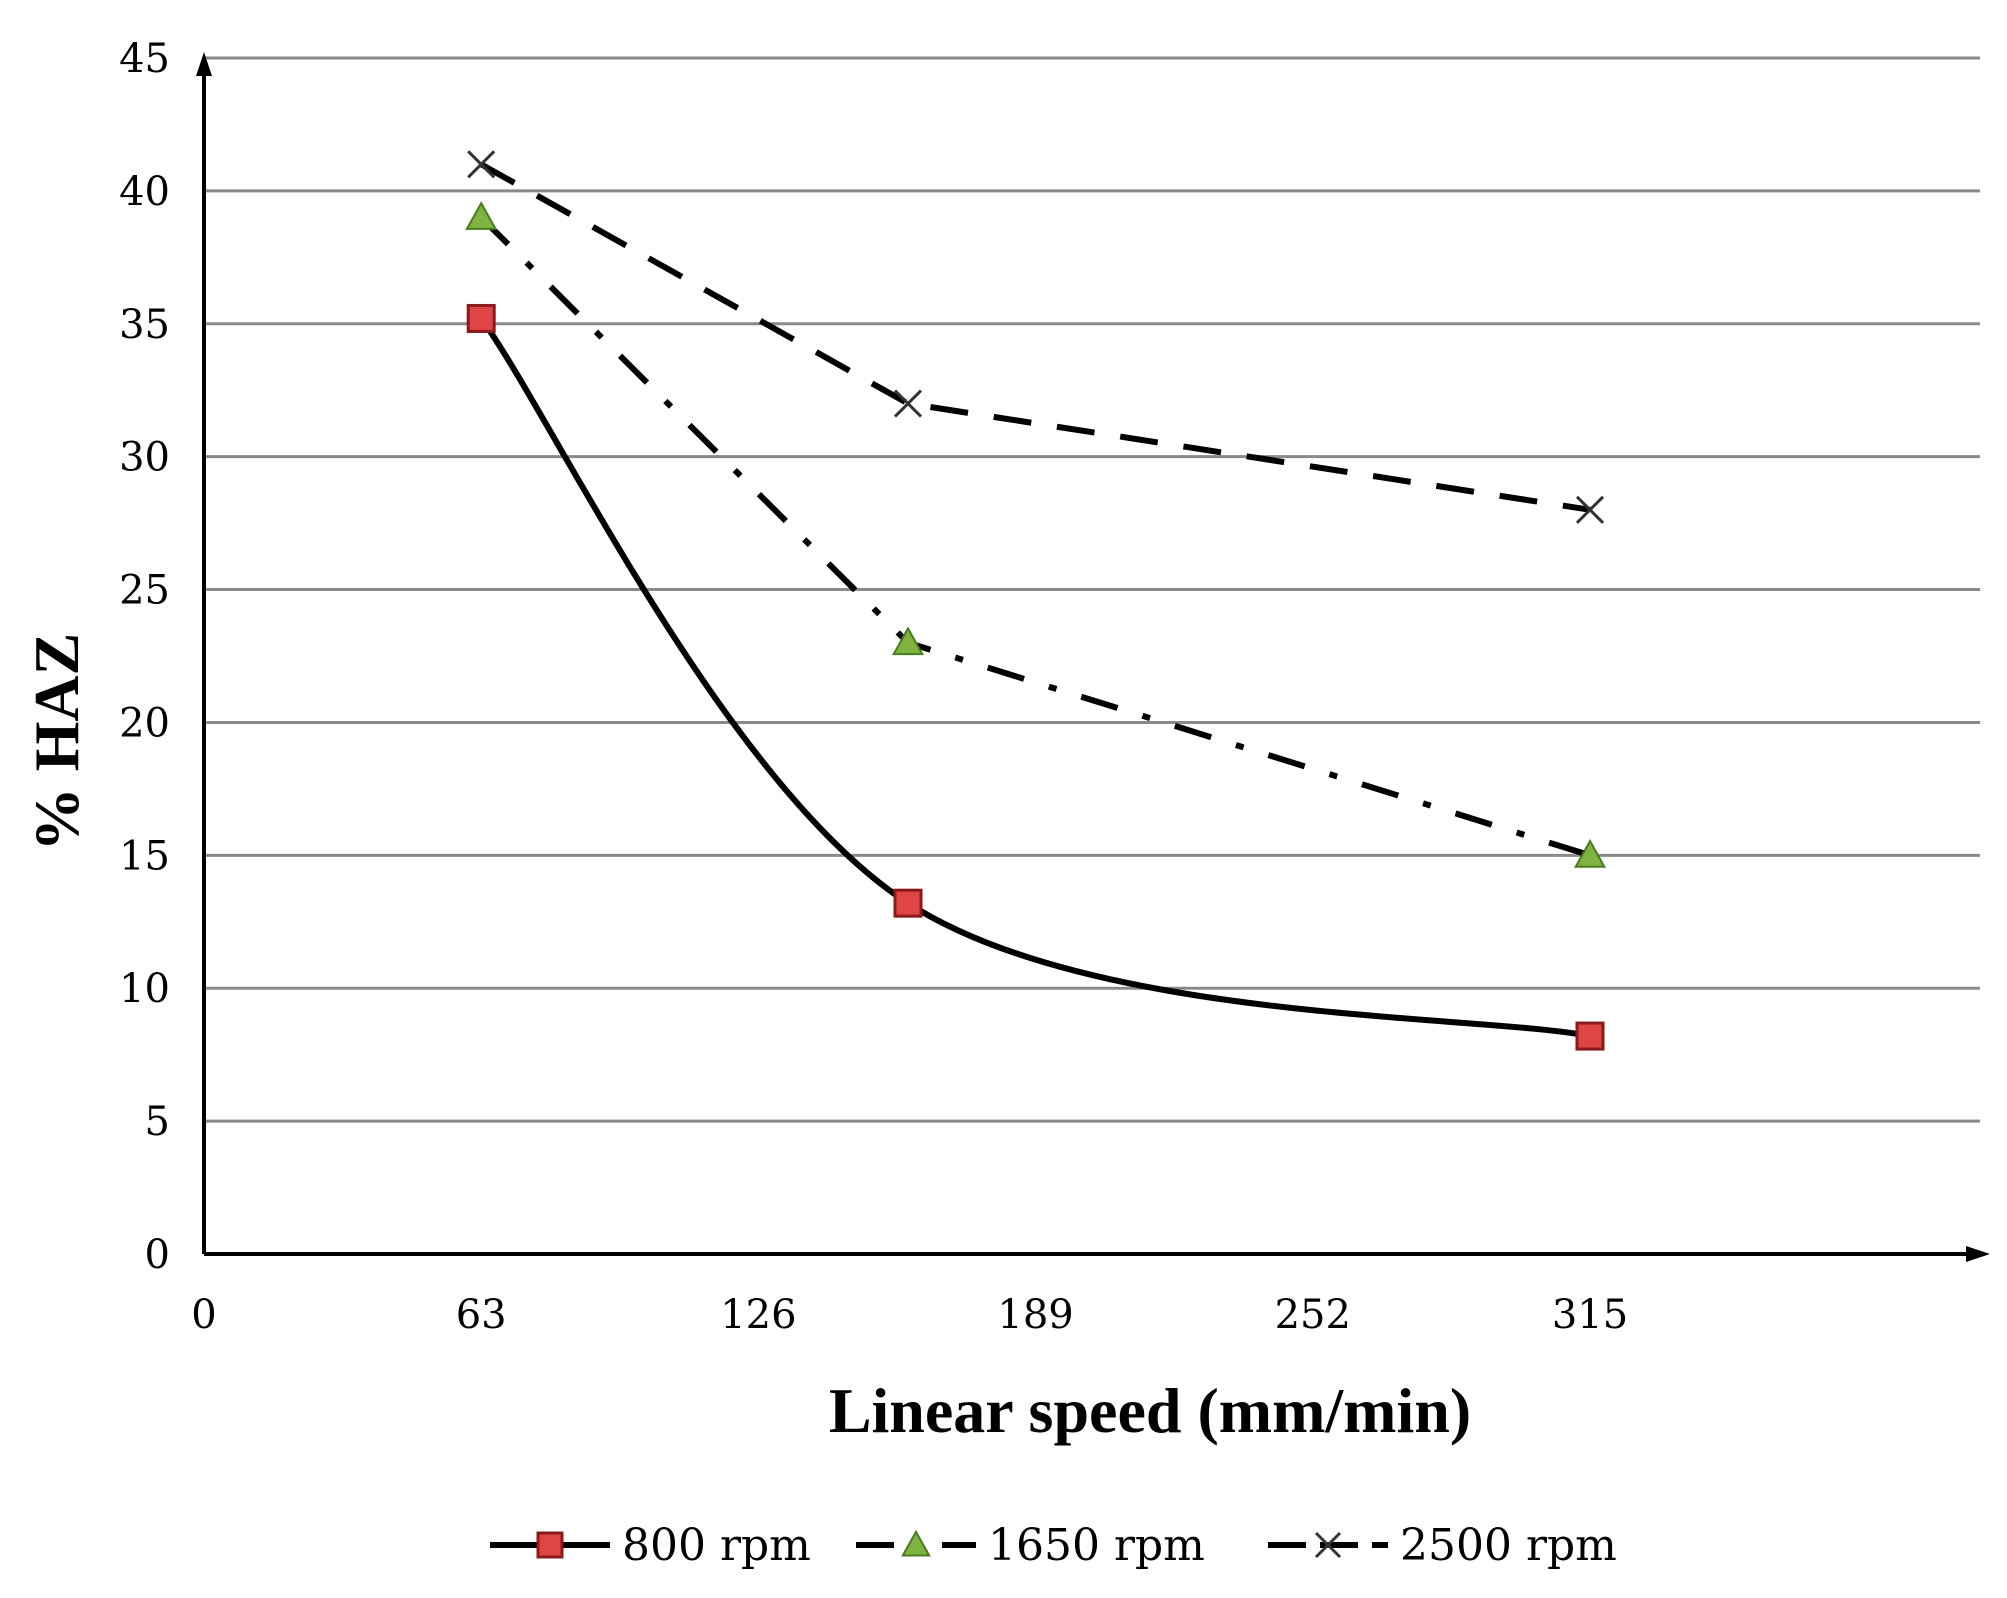 This screenshot has width=2007, height=1598. Describe the element at coordinates (1313, 1315) in the screenshot. I see `x-tick-label: 252` at that location.